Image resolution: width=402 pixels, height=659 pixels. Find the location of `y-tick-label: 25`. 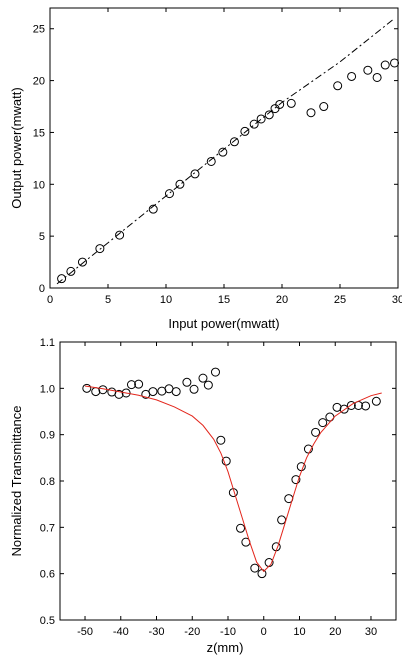

y-tick-label: 25 is located at coordinates (39, 30).